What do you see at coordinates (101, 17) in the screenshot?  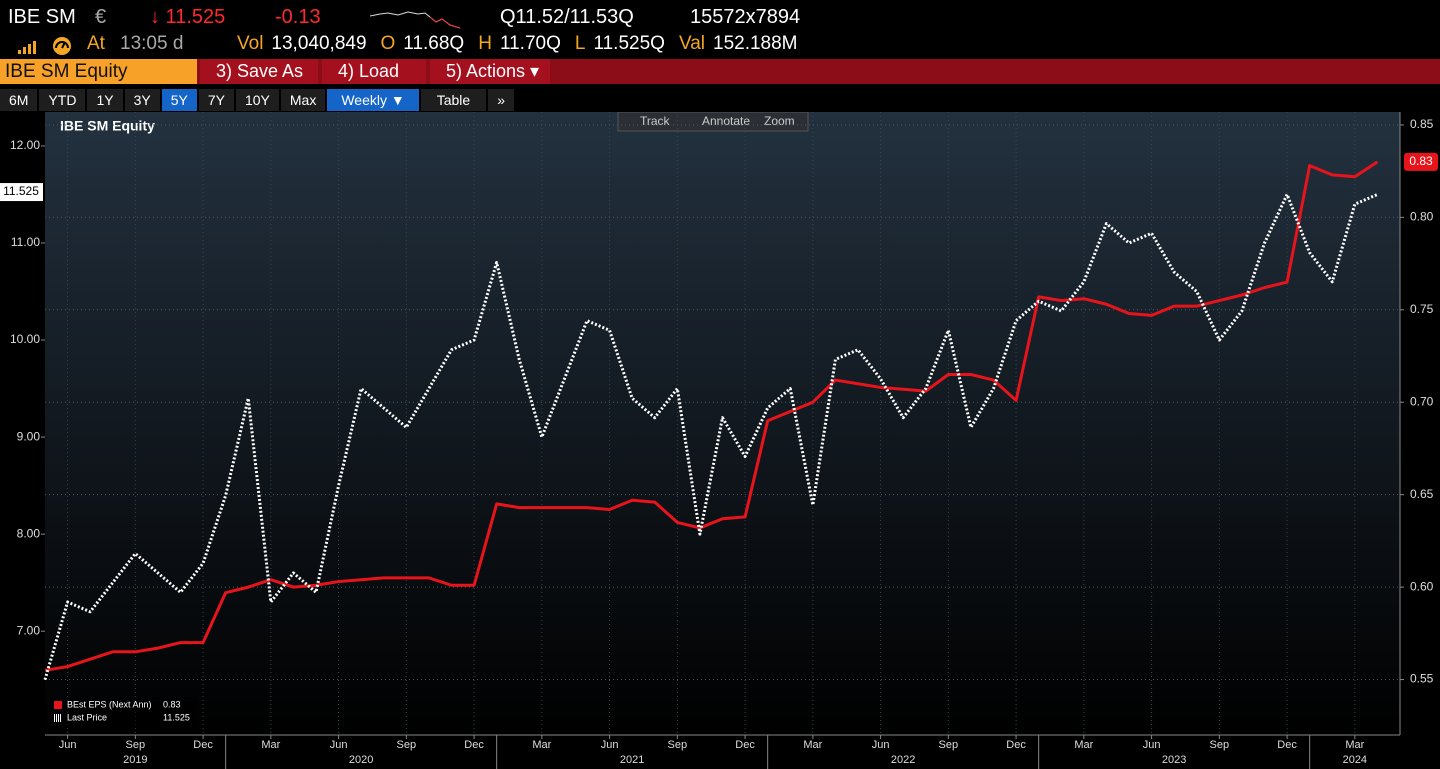 I see `currency: €` at bounding box center [101, 17].